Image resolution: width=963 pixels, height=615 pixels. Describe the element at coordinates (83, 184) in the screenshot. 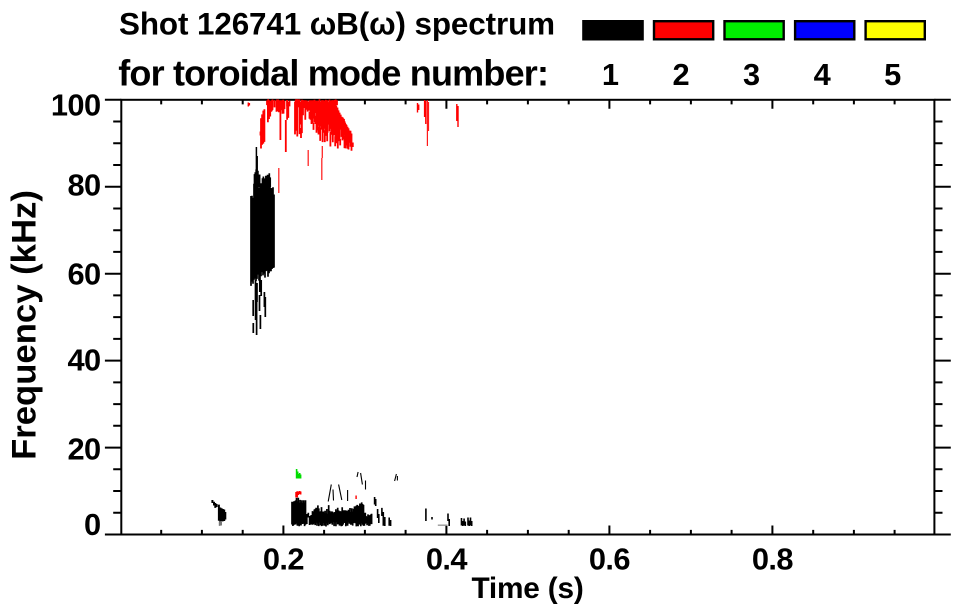

I see `svg-text: 80` at that location.